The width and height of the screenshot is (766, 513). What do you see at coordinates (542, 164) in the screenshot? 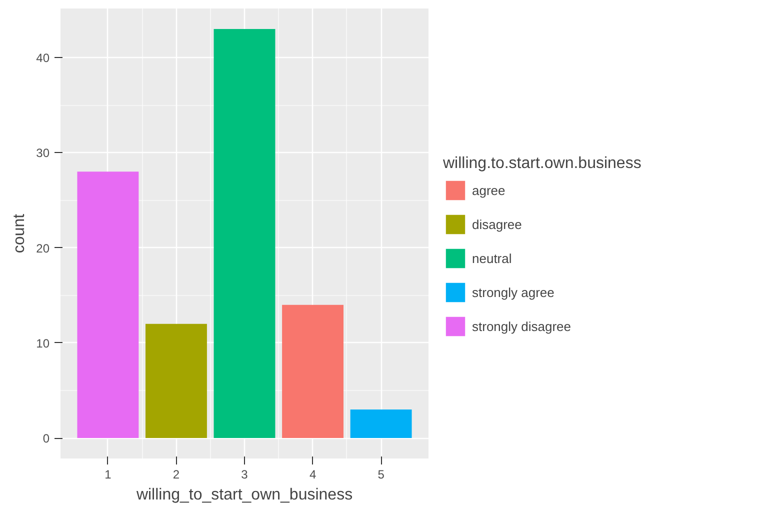
I see `legend-title: willing.to.start.own.business` at bounding box center [542, 164].